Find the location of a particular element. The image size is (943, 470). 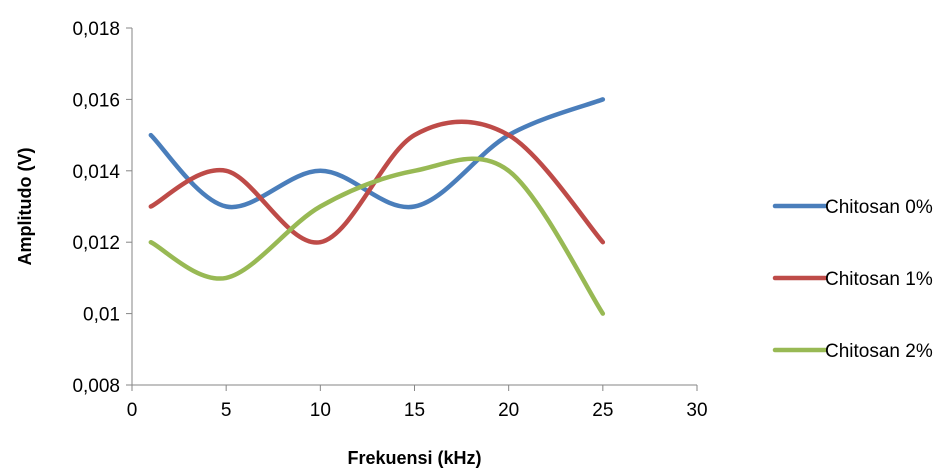

legend: Chitosan 0% Chitosan 1% Chitosan 2% is located at coordinates (852, 279).